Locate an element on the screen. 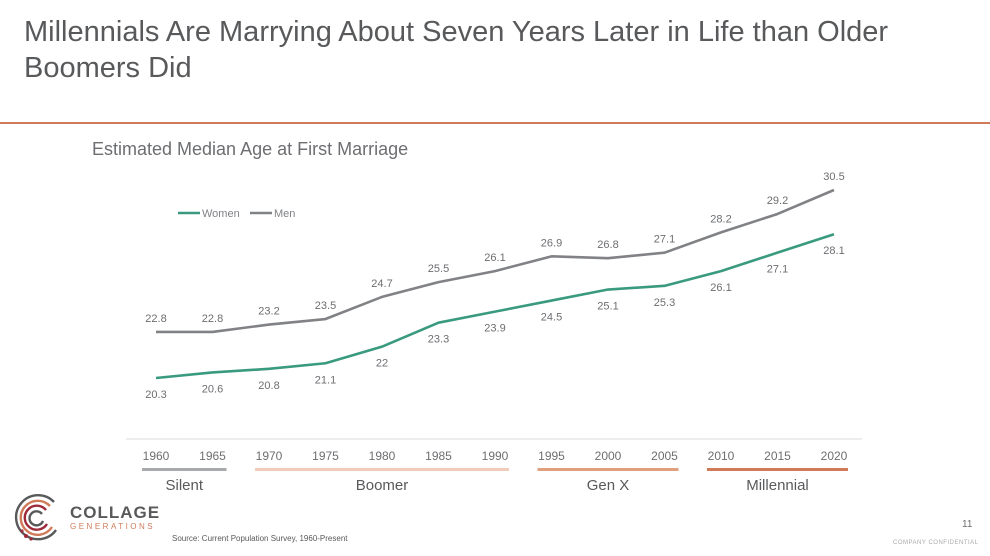  x-tick-label: 2020 is located at coordinates (834, 456).